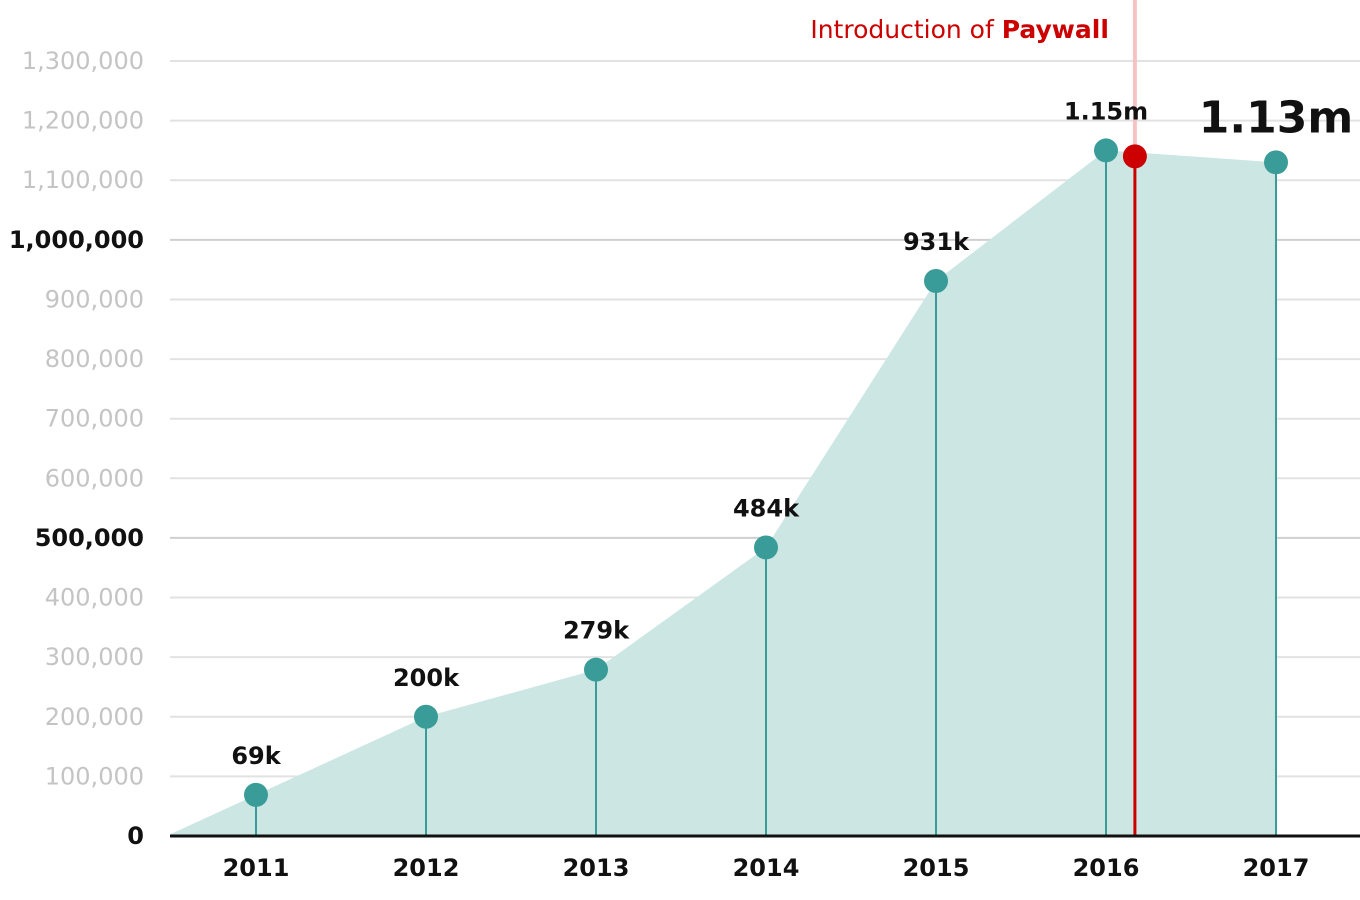 The width and height of the screenshot is (1360, 900). What do you see at coordinates (94, 478) in the screenshot?
I see `y-tick-label: 600,000` at bounding box center [94, 478].